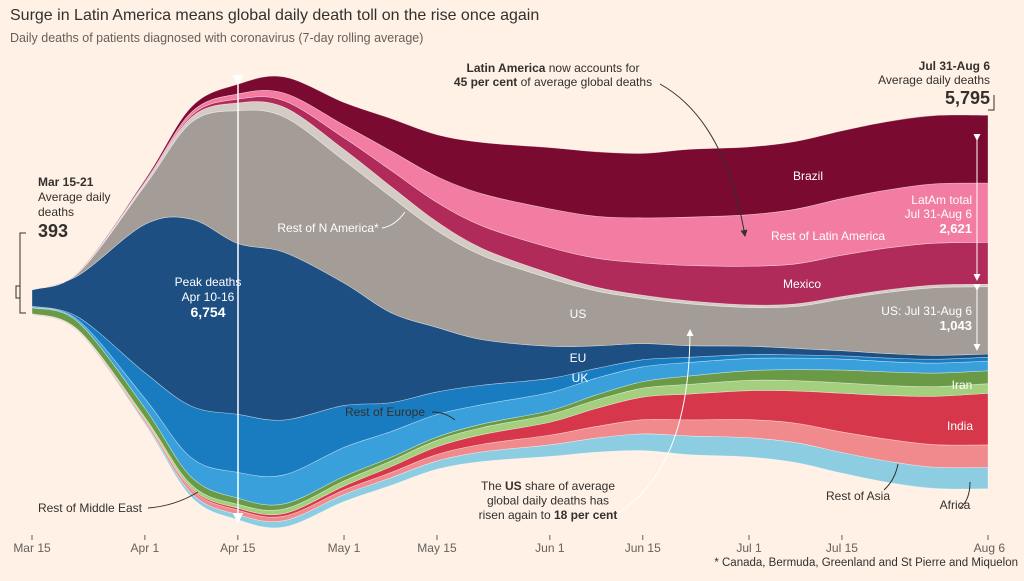 The image size is (1024, 581). What do you see at coordinates (578, 314) in the screenshot?
I see `series-label: US` at bounding box center [578, 314].